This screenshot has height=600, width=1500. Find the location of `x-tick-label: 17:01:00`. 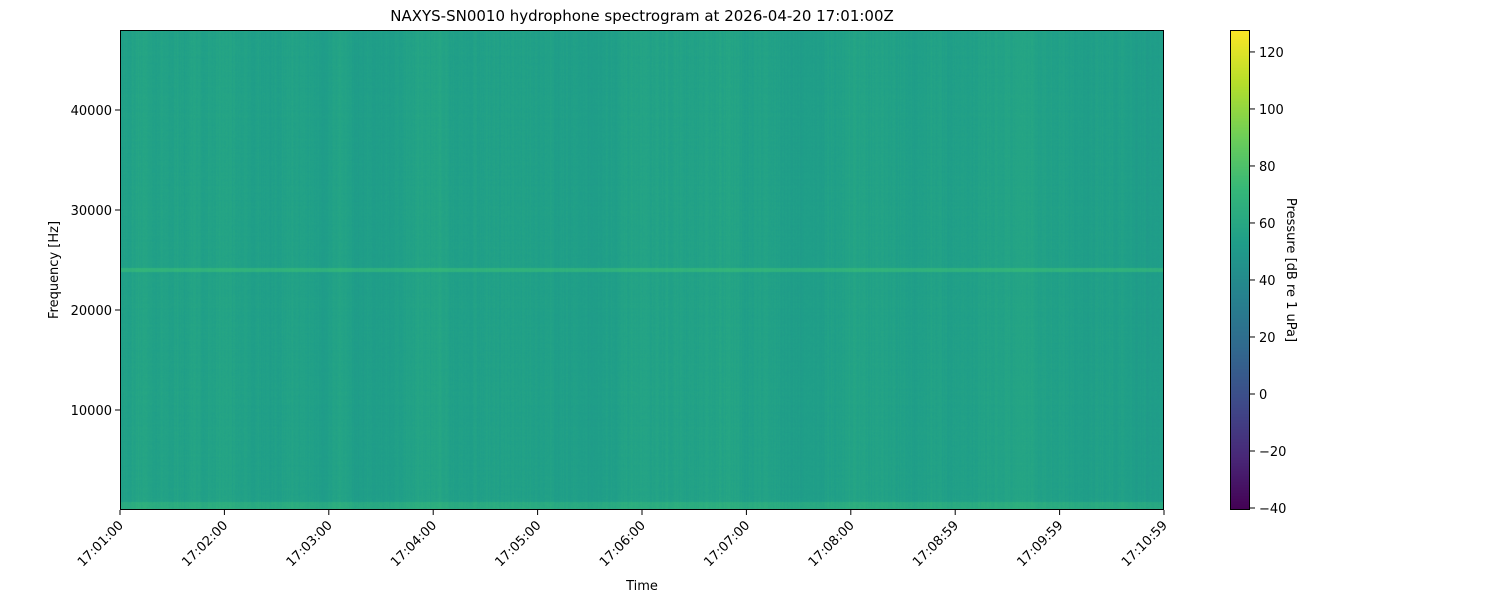

x-tick-label: 17:01:00 is located at coordinates (101, 544).